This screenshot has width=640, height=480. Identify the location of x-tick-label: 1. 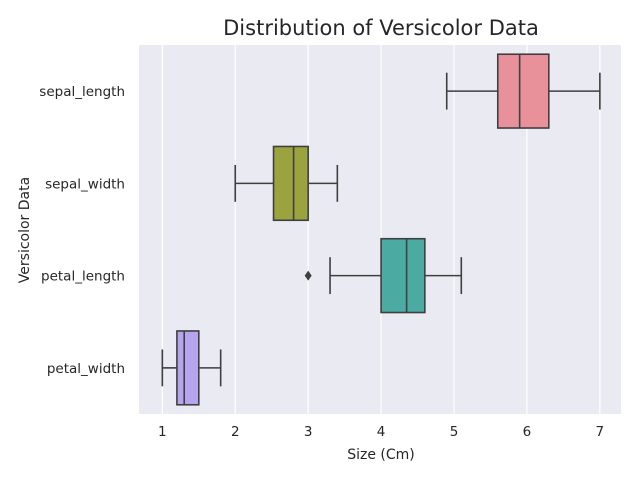
(162, 432).